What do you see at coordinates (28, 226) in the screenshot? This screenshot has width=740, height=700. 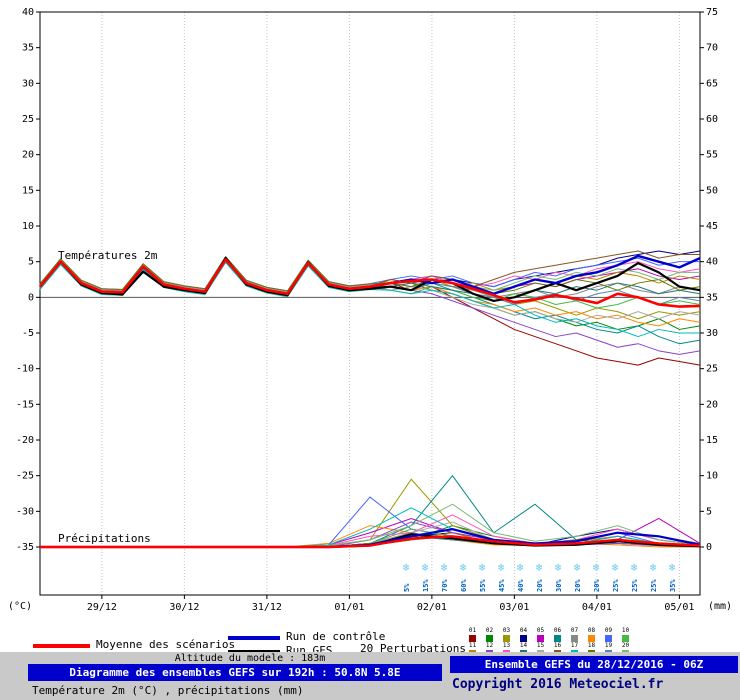 I see `y-axis-label-left: 10` at bounding box center [28, 226].